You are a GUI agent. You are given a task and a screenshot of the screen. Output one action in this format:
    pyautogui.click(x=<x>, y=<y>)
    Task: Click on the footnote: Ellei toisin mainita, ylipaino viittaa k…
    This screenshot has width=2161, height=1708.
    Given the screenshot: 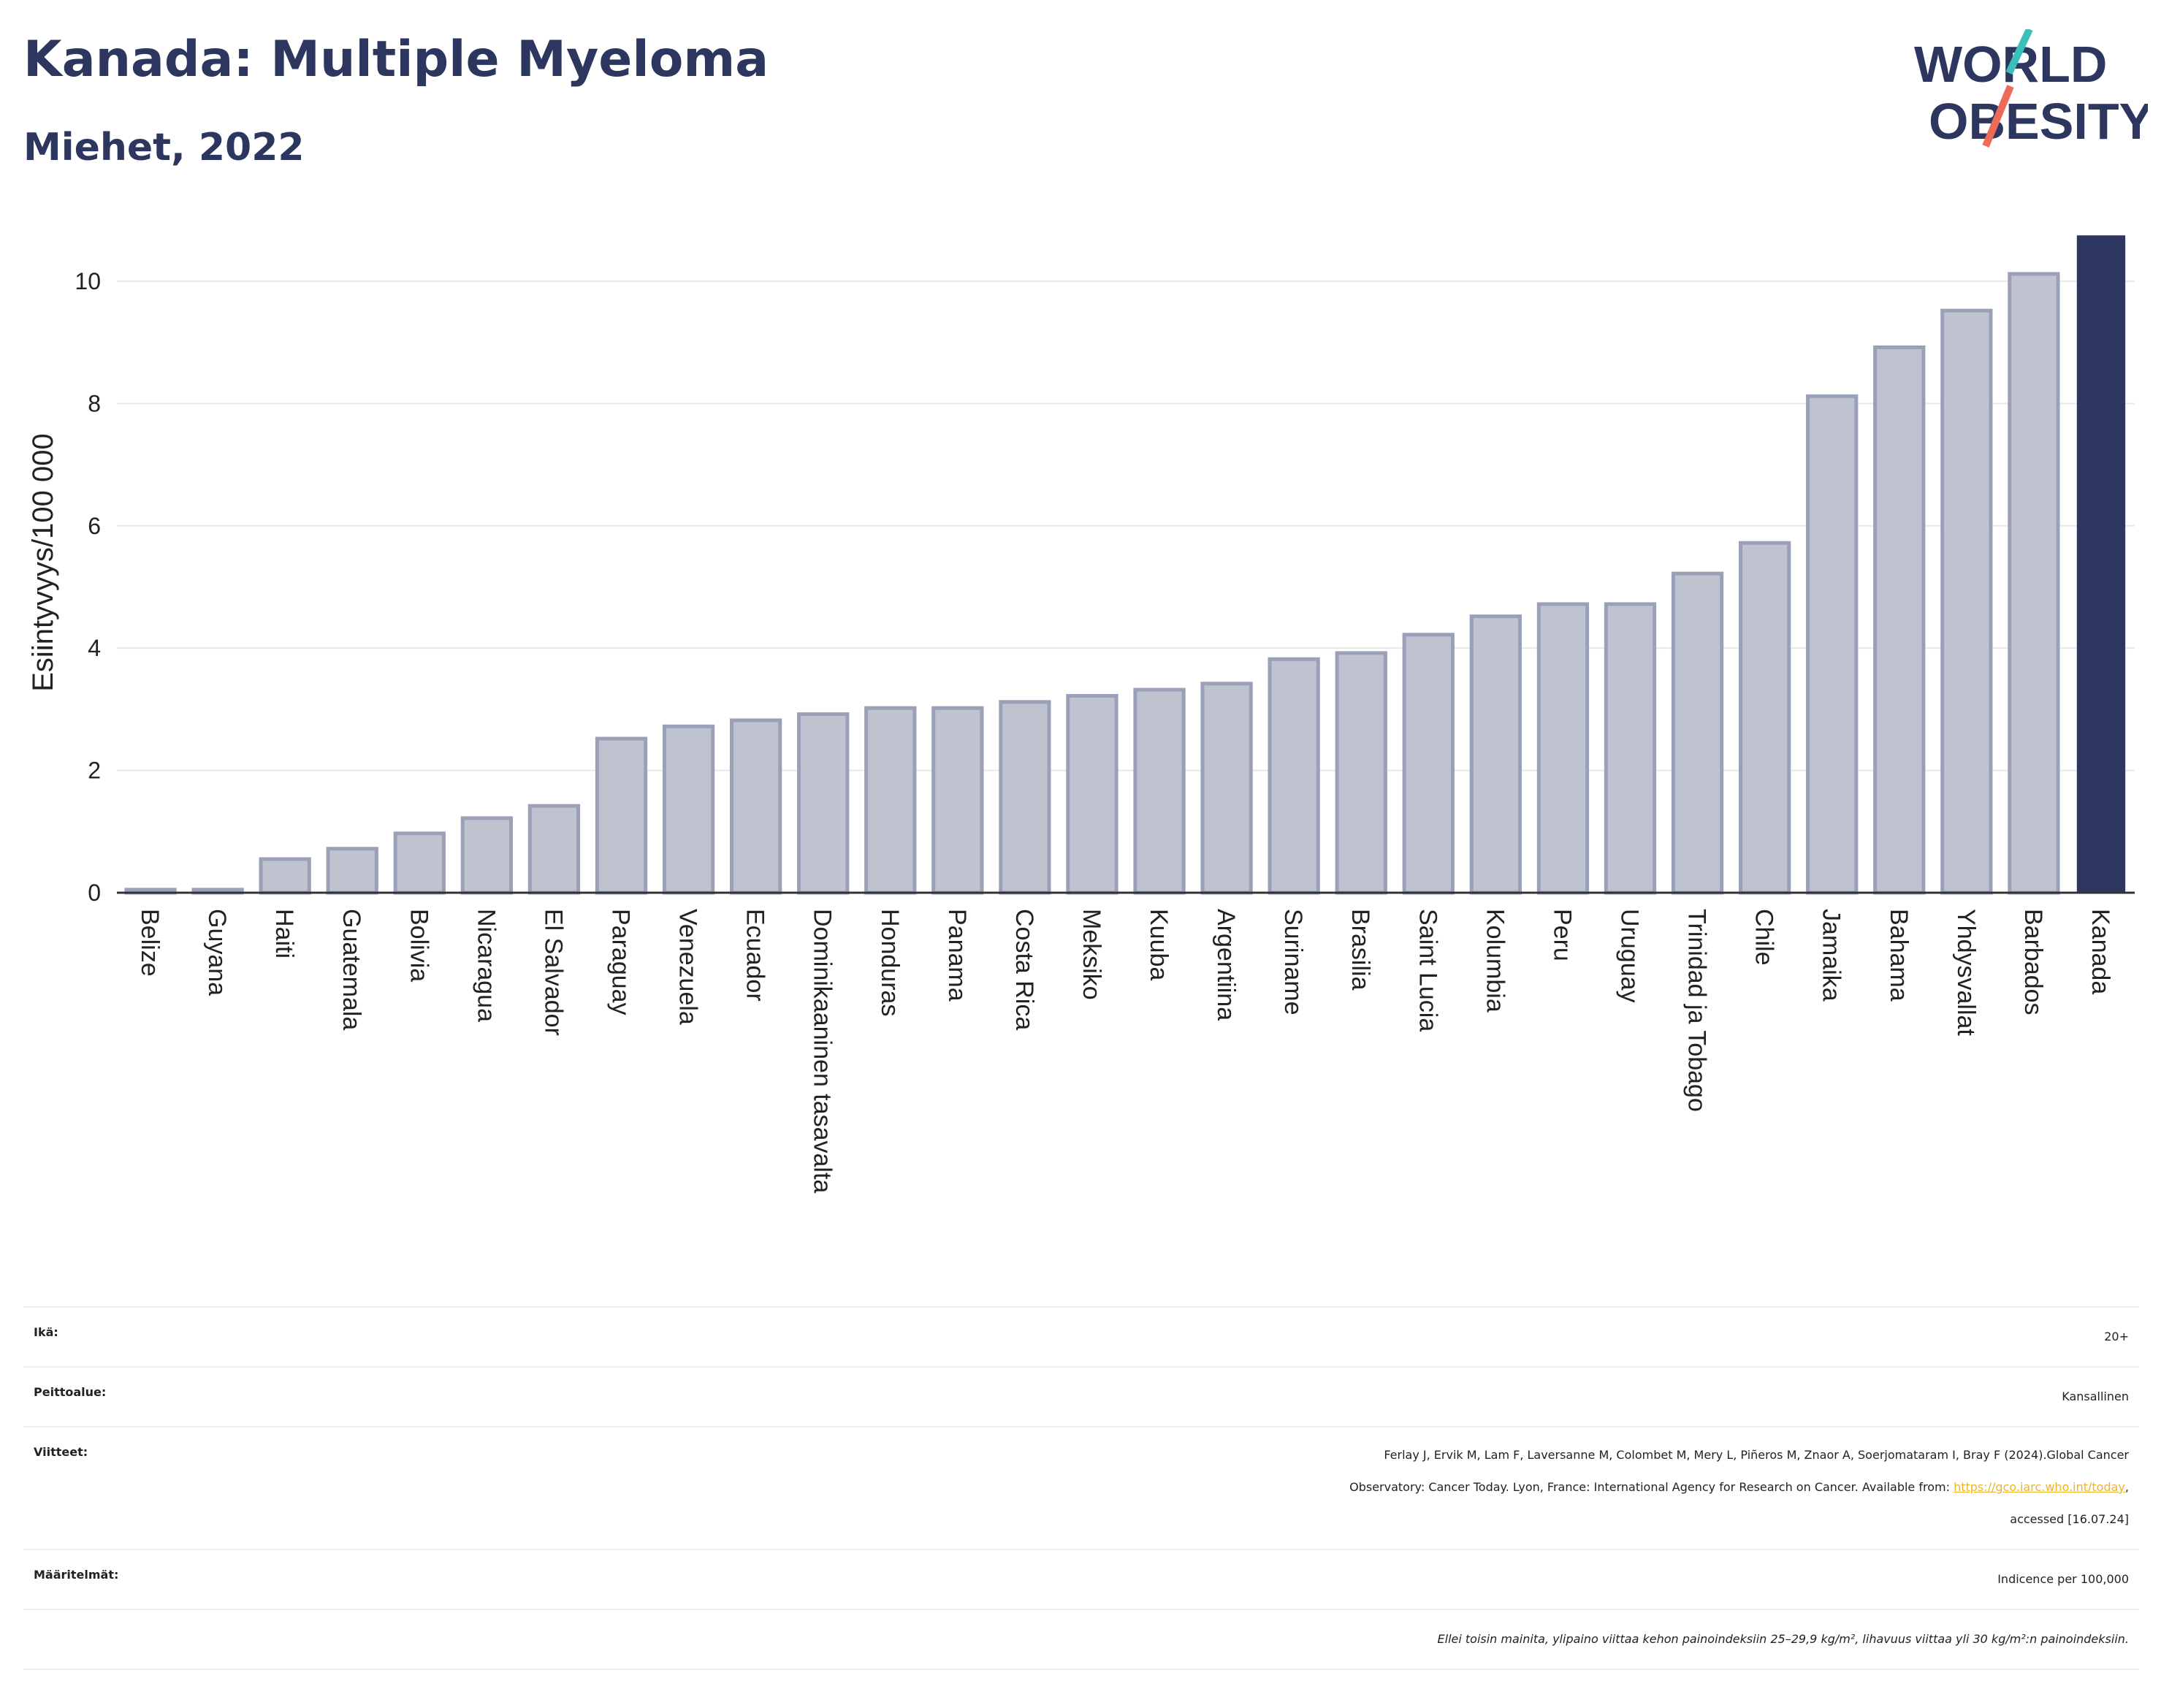 What is the action you would take?
    pyautogui.click(x=1783, y=1639)
    